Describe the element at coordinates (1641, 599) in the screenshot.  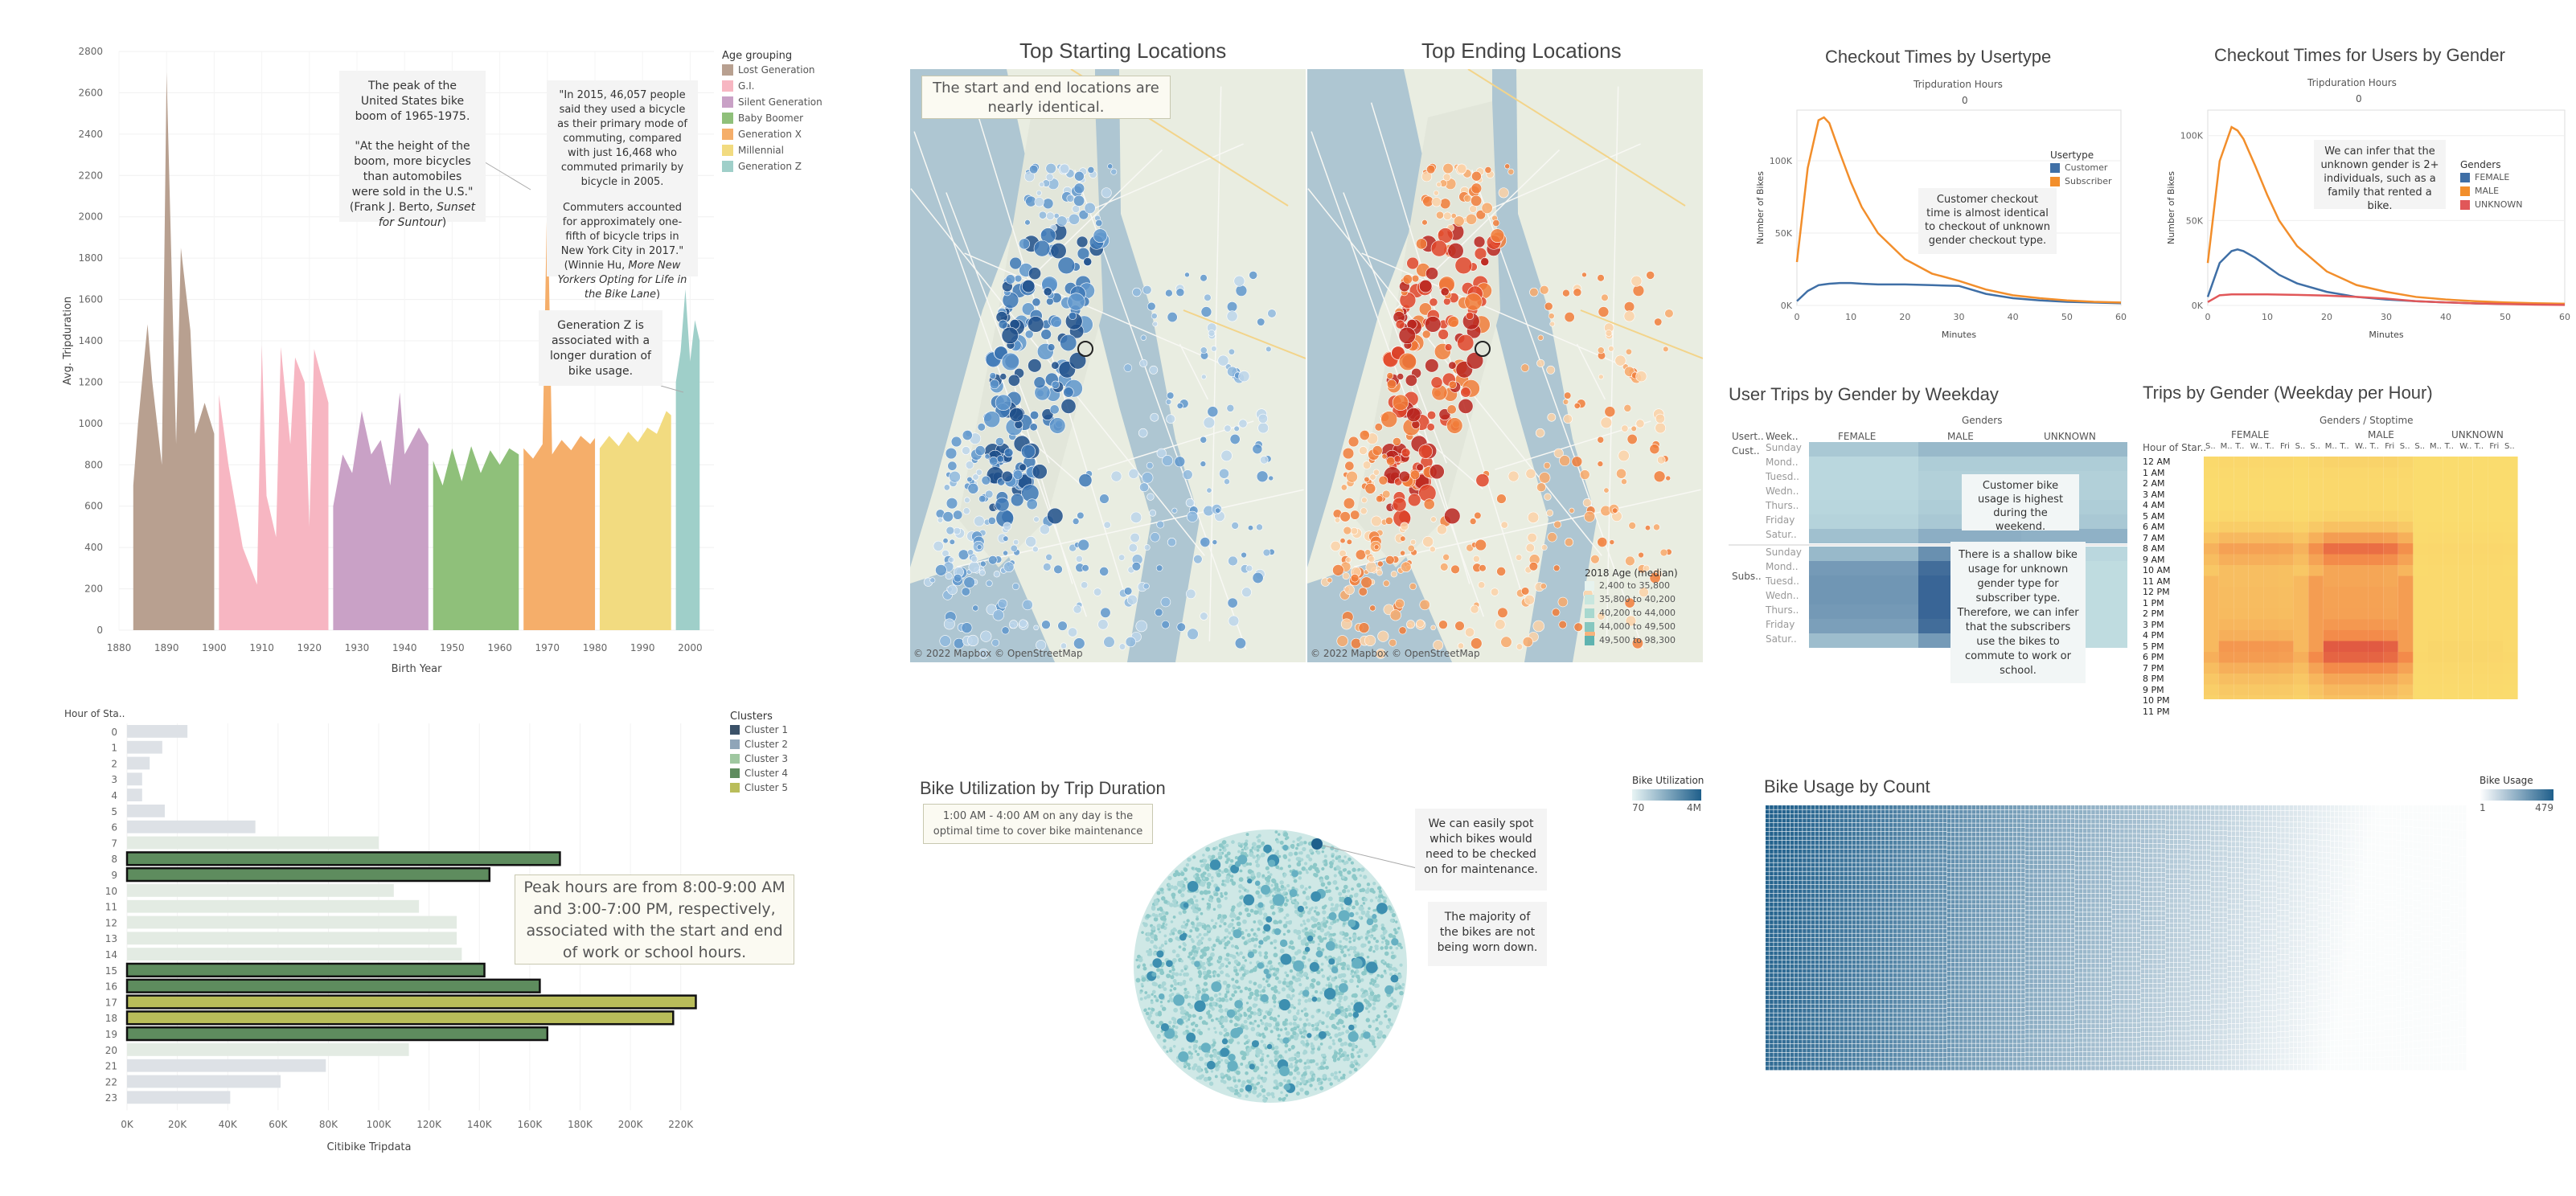
I see `age-legend-item: 35,800 to 40,200` at that location.